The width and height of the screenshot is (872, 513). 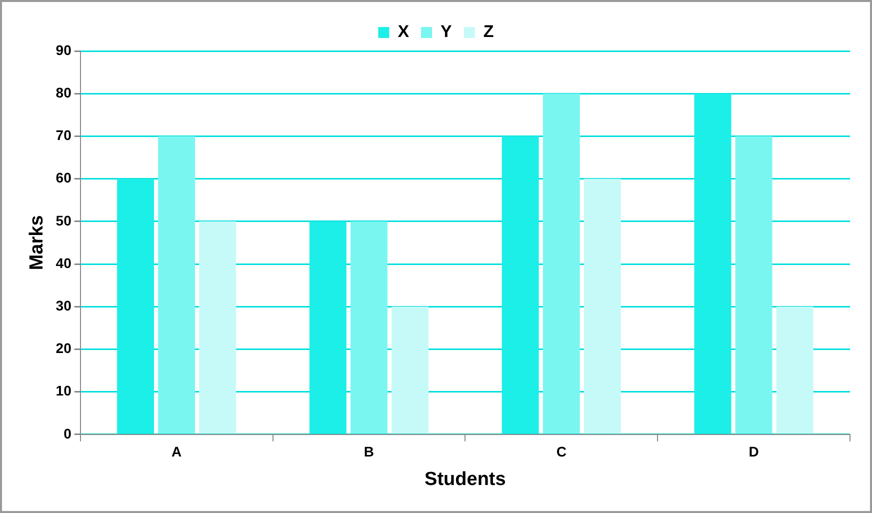 I want to click on legend-label: X, so click(x=404, y=32).